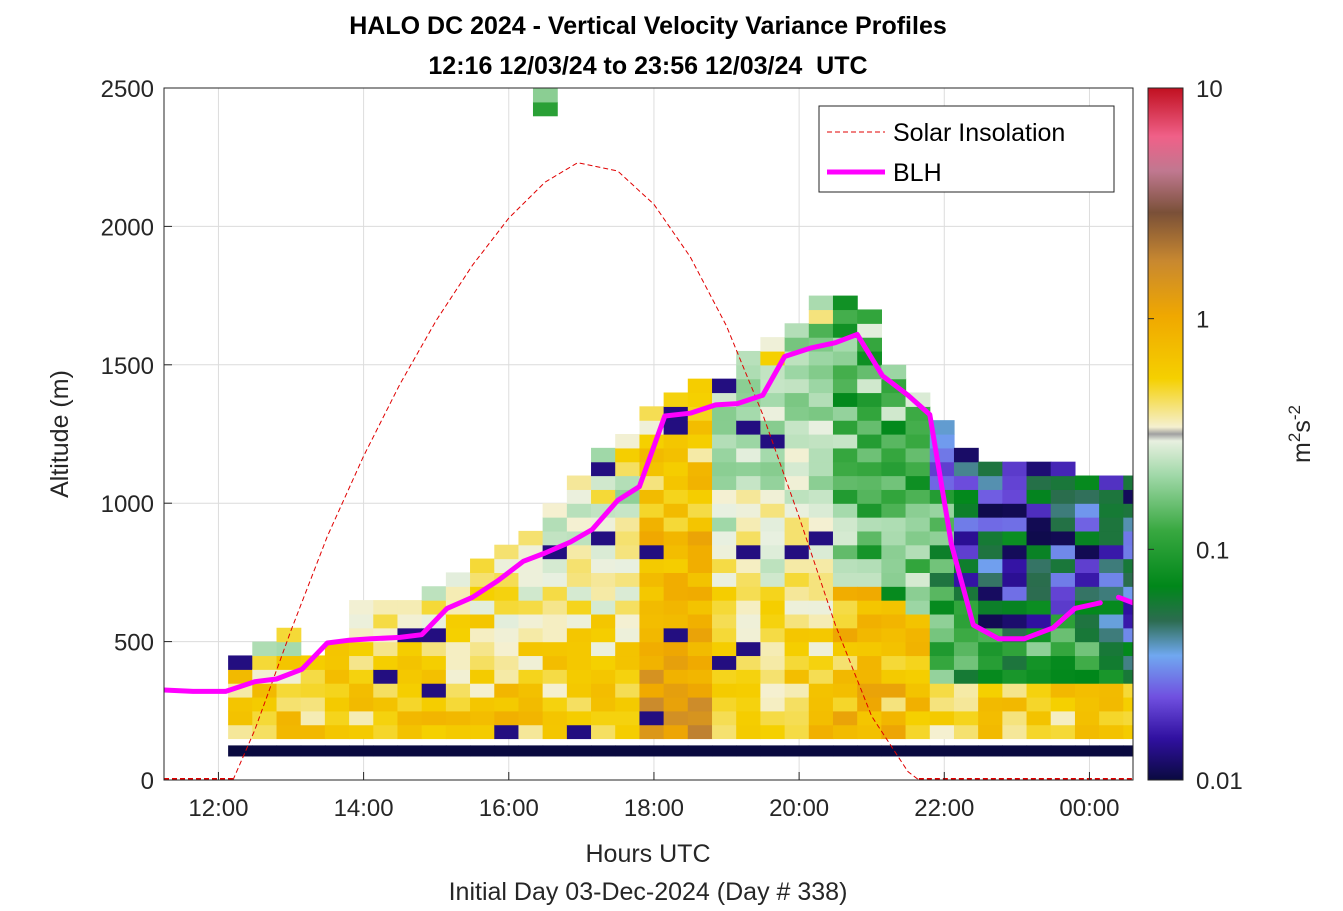 This screenshot has height=911, width=1343. I want to click on colorbar-label-mid: s, so click(1302, 426).